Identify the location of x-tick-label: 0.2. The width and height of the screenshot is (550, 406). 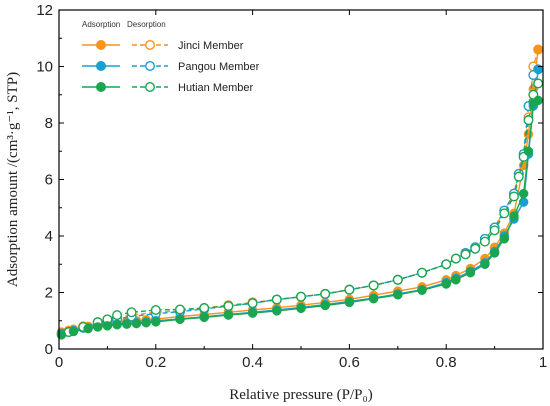
(155, 362).